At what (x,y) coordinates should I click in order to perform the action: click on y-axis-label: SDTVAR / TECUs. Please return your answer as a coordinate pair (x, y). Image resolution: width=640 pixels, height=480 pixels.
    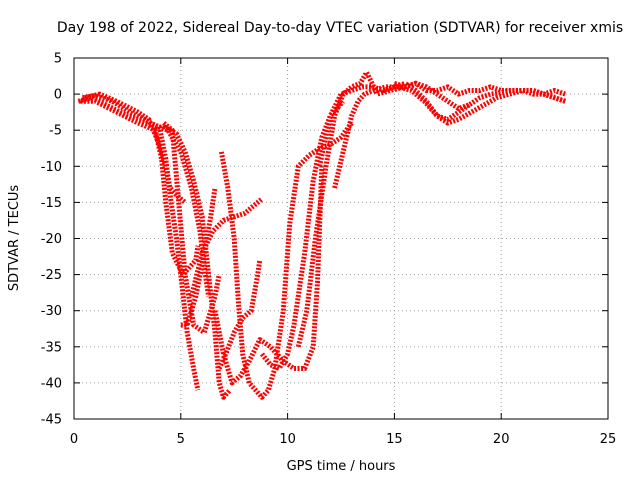
    Looking at the image, I should click on (14, 238).